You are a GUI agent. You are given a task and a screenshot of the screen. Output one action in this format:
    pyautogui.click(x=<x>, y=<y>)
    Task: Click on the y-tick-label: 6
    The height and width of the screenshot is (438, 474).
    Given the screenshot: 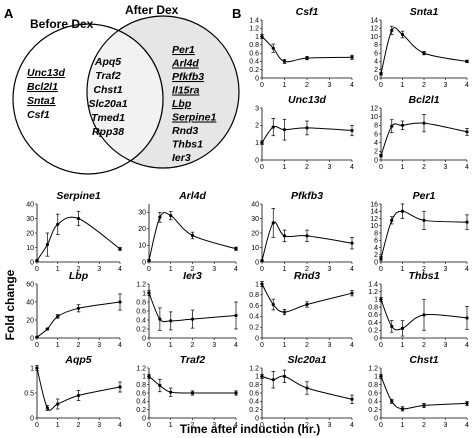 What is the action you would take?
    pyautogui.click(x=376, y=134)
    